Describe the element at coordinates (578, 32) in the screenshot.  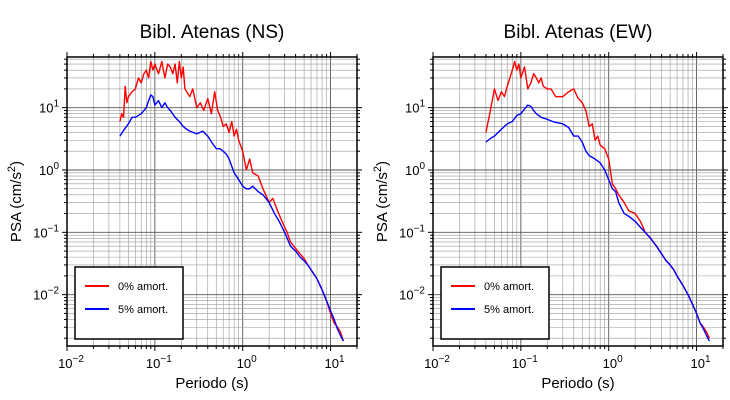
I see `chart-title: Bibl. Atenas (EW)` at that location.